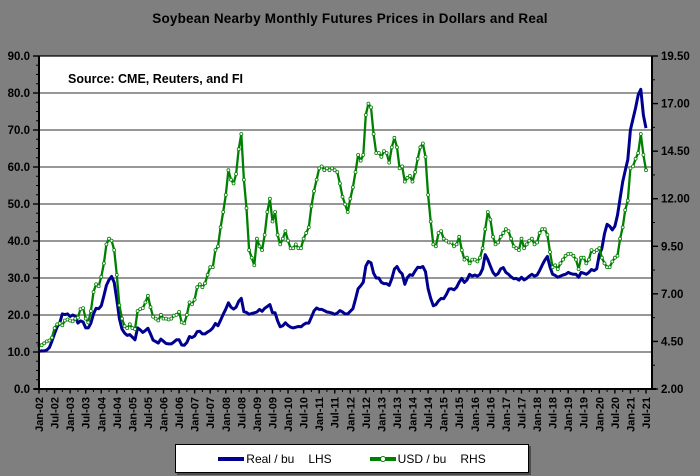 The image size is (700, 476). I want to click on legend-side-real: LHS, so click(320, 458).